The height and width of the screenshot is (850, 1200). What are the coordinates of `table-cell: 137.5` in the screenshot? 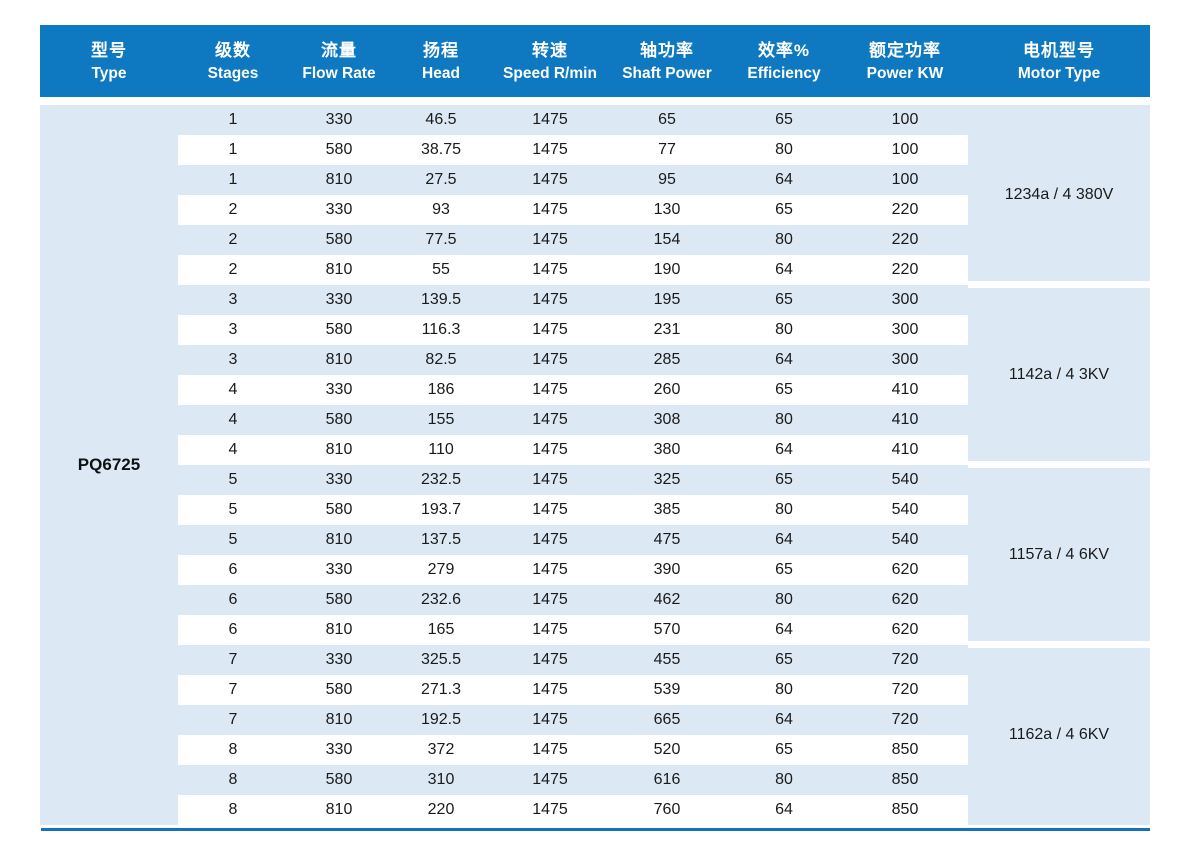 It's located at (441, 539).